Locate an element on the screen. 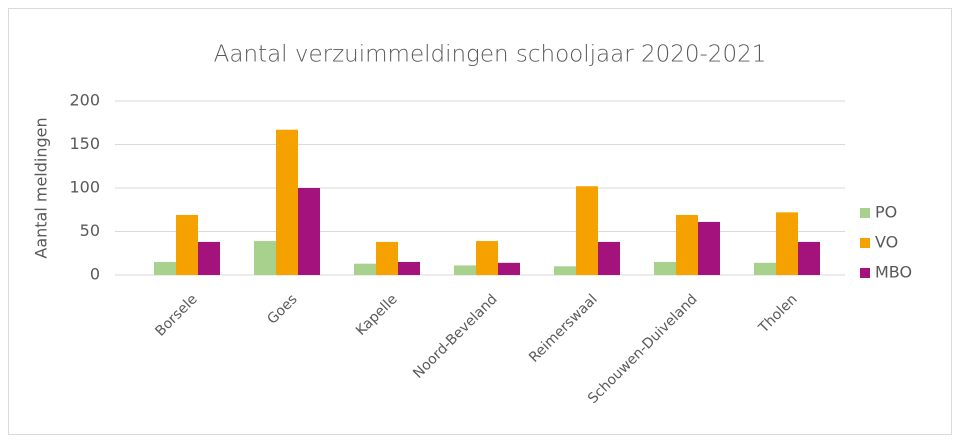 This screenshot has height=443, width=960. y-axis-title: Aantal meldingen is located at coordinates (41, 187).